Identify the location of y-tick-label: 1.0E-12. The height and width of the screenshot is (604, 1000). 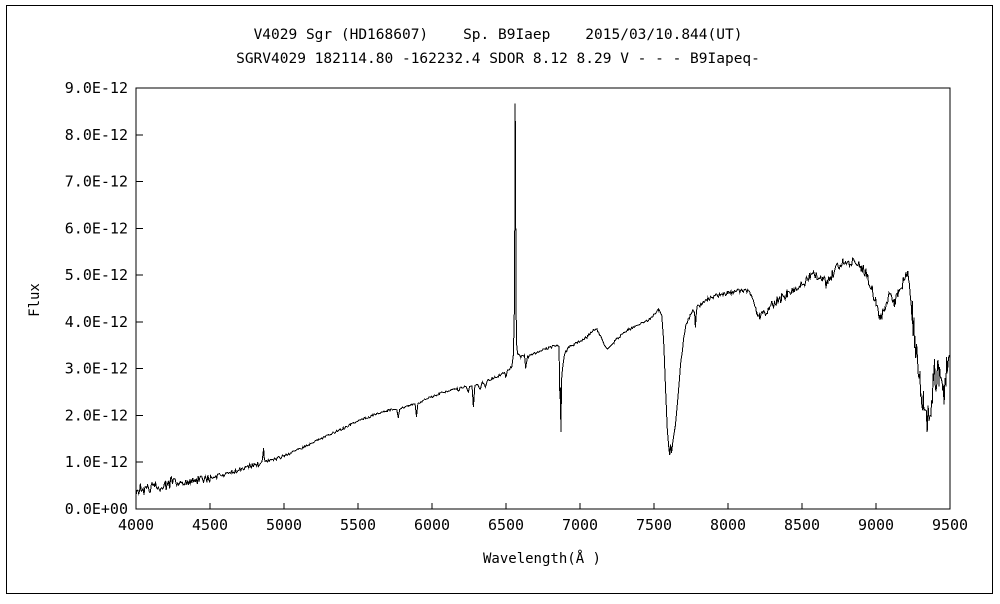
(96, 462).